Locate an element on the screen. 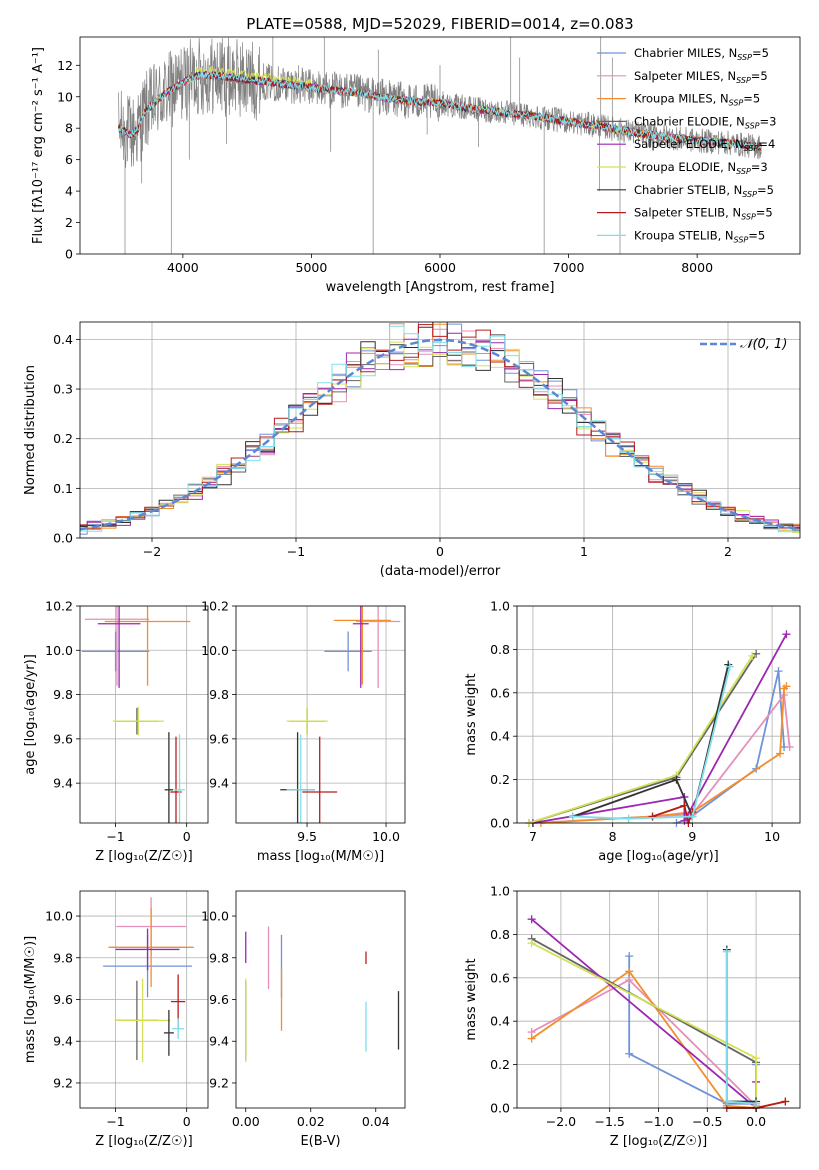 The width and height of the screenshot is (819, 1170). x-axis-label: age [log₁₀(age/yr)] is located at coordinates (658, 856).